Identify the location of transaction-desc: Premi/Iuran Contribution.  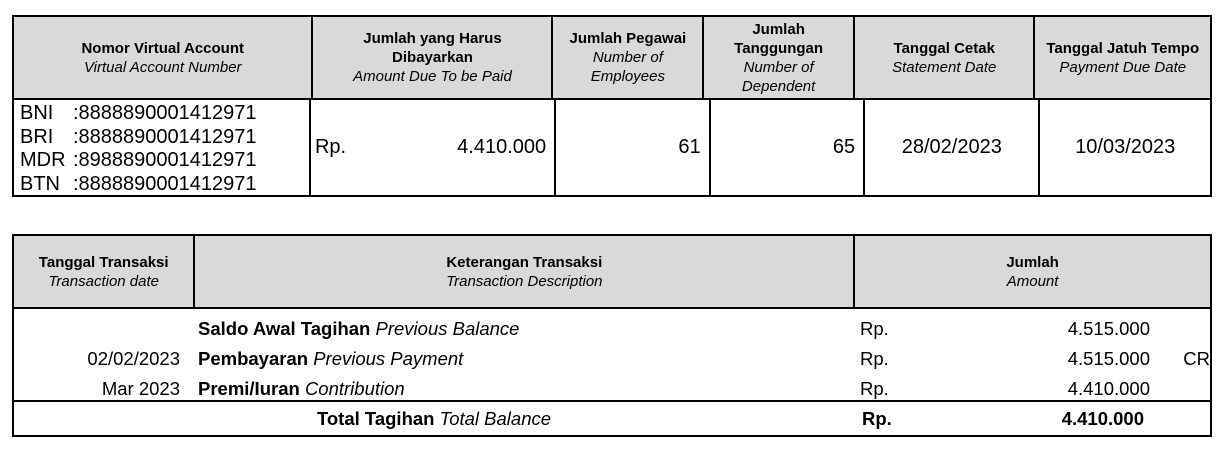
(520, 389).